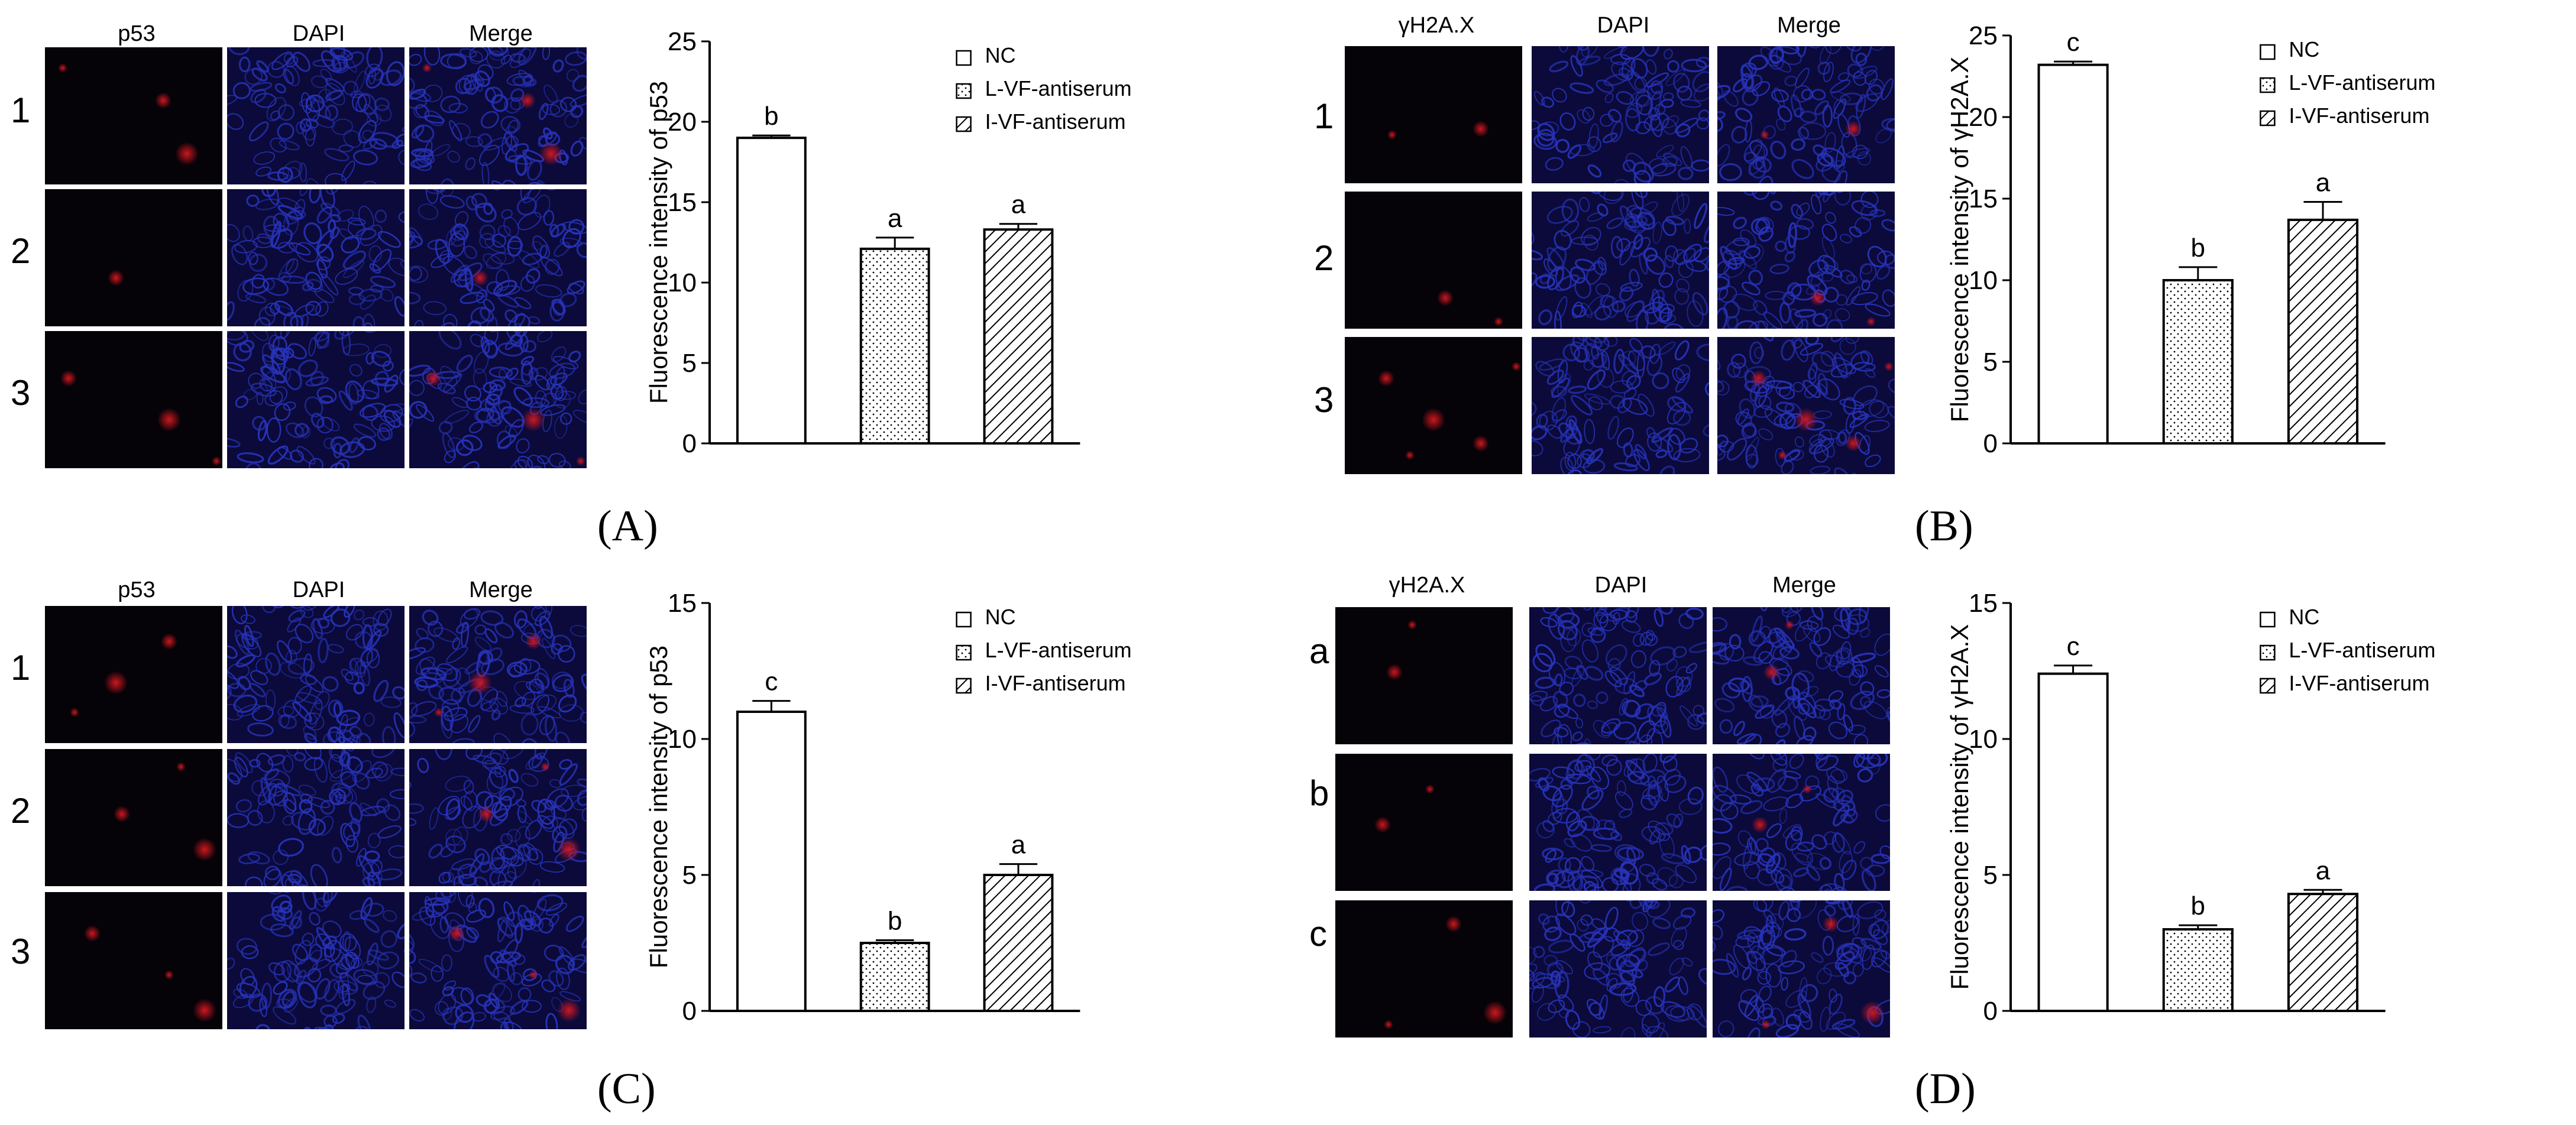 The image size is (2576, 1125). I want to click on micrograph-grid-b: γH2A.X DAPI Merge 1 2 3, so click(1598, 249).